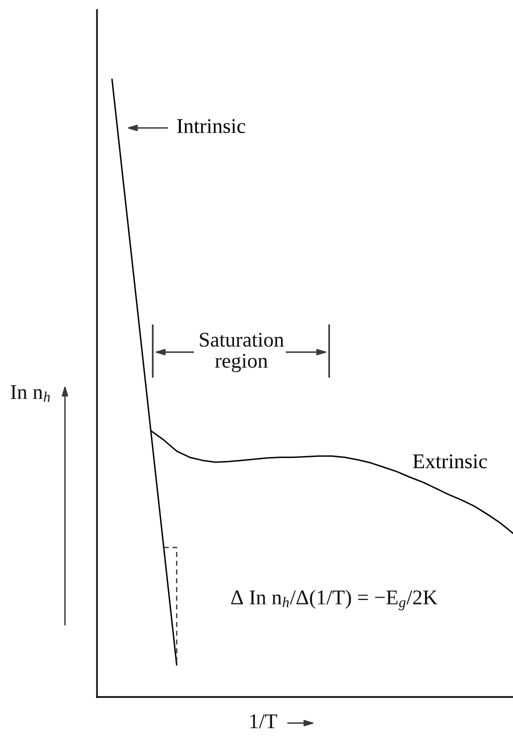 This screenshot has width=513, height=744. What do you see at coordinates (30, 393) in the screenshot?
I see `y-axis-title: In n$_{h}$` at bounding box center [30, 393].